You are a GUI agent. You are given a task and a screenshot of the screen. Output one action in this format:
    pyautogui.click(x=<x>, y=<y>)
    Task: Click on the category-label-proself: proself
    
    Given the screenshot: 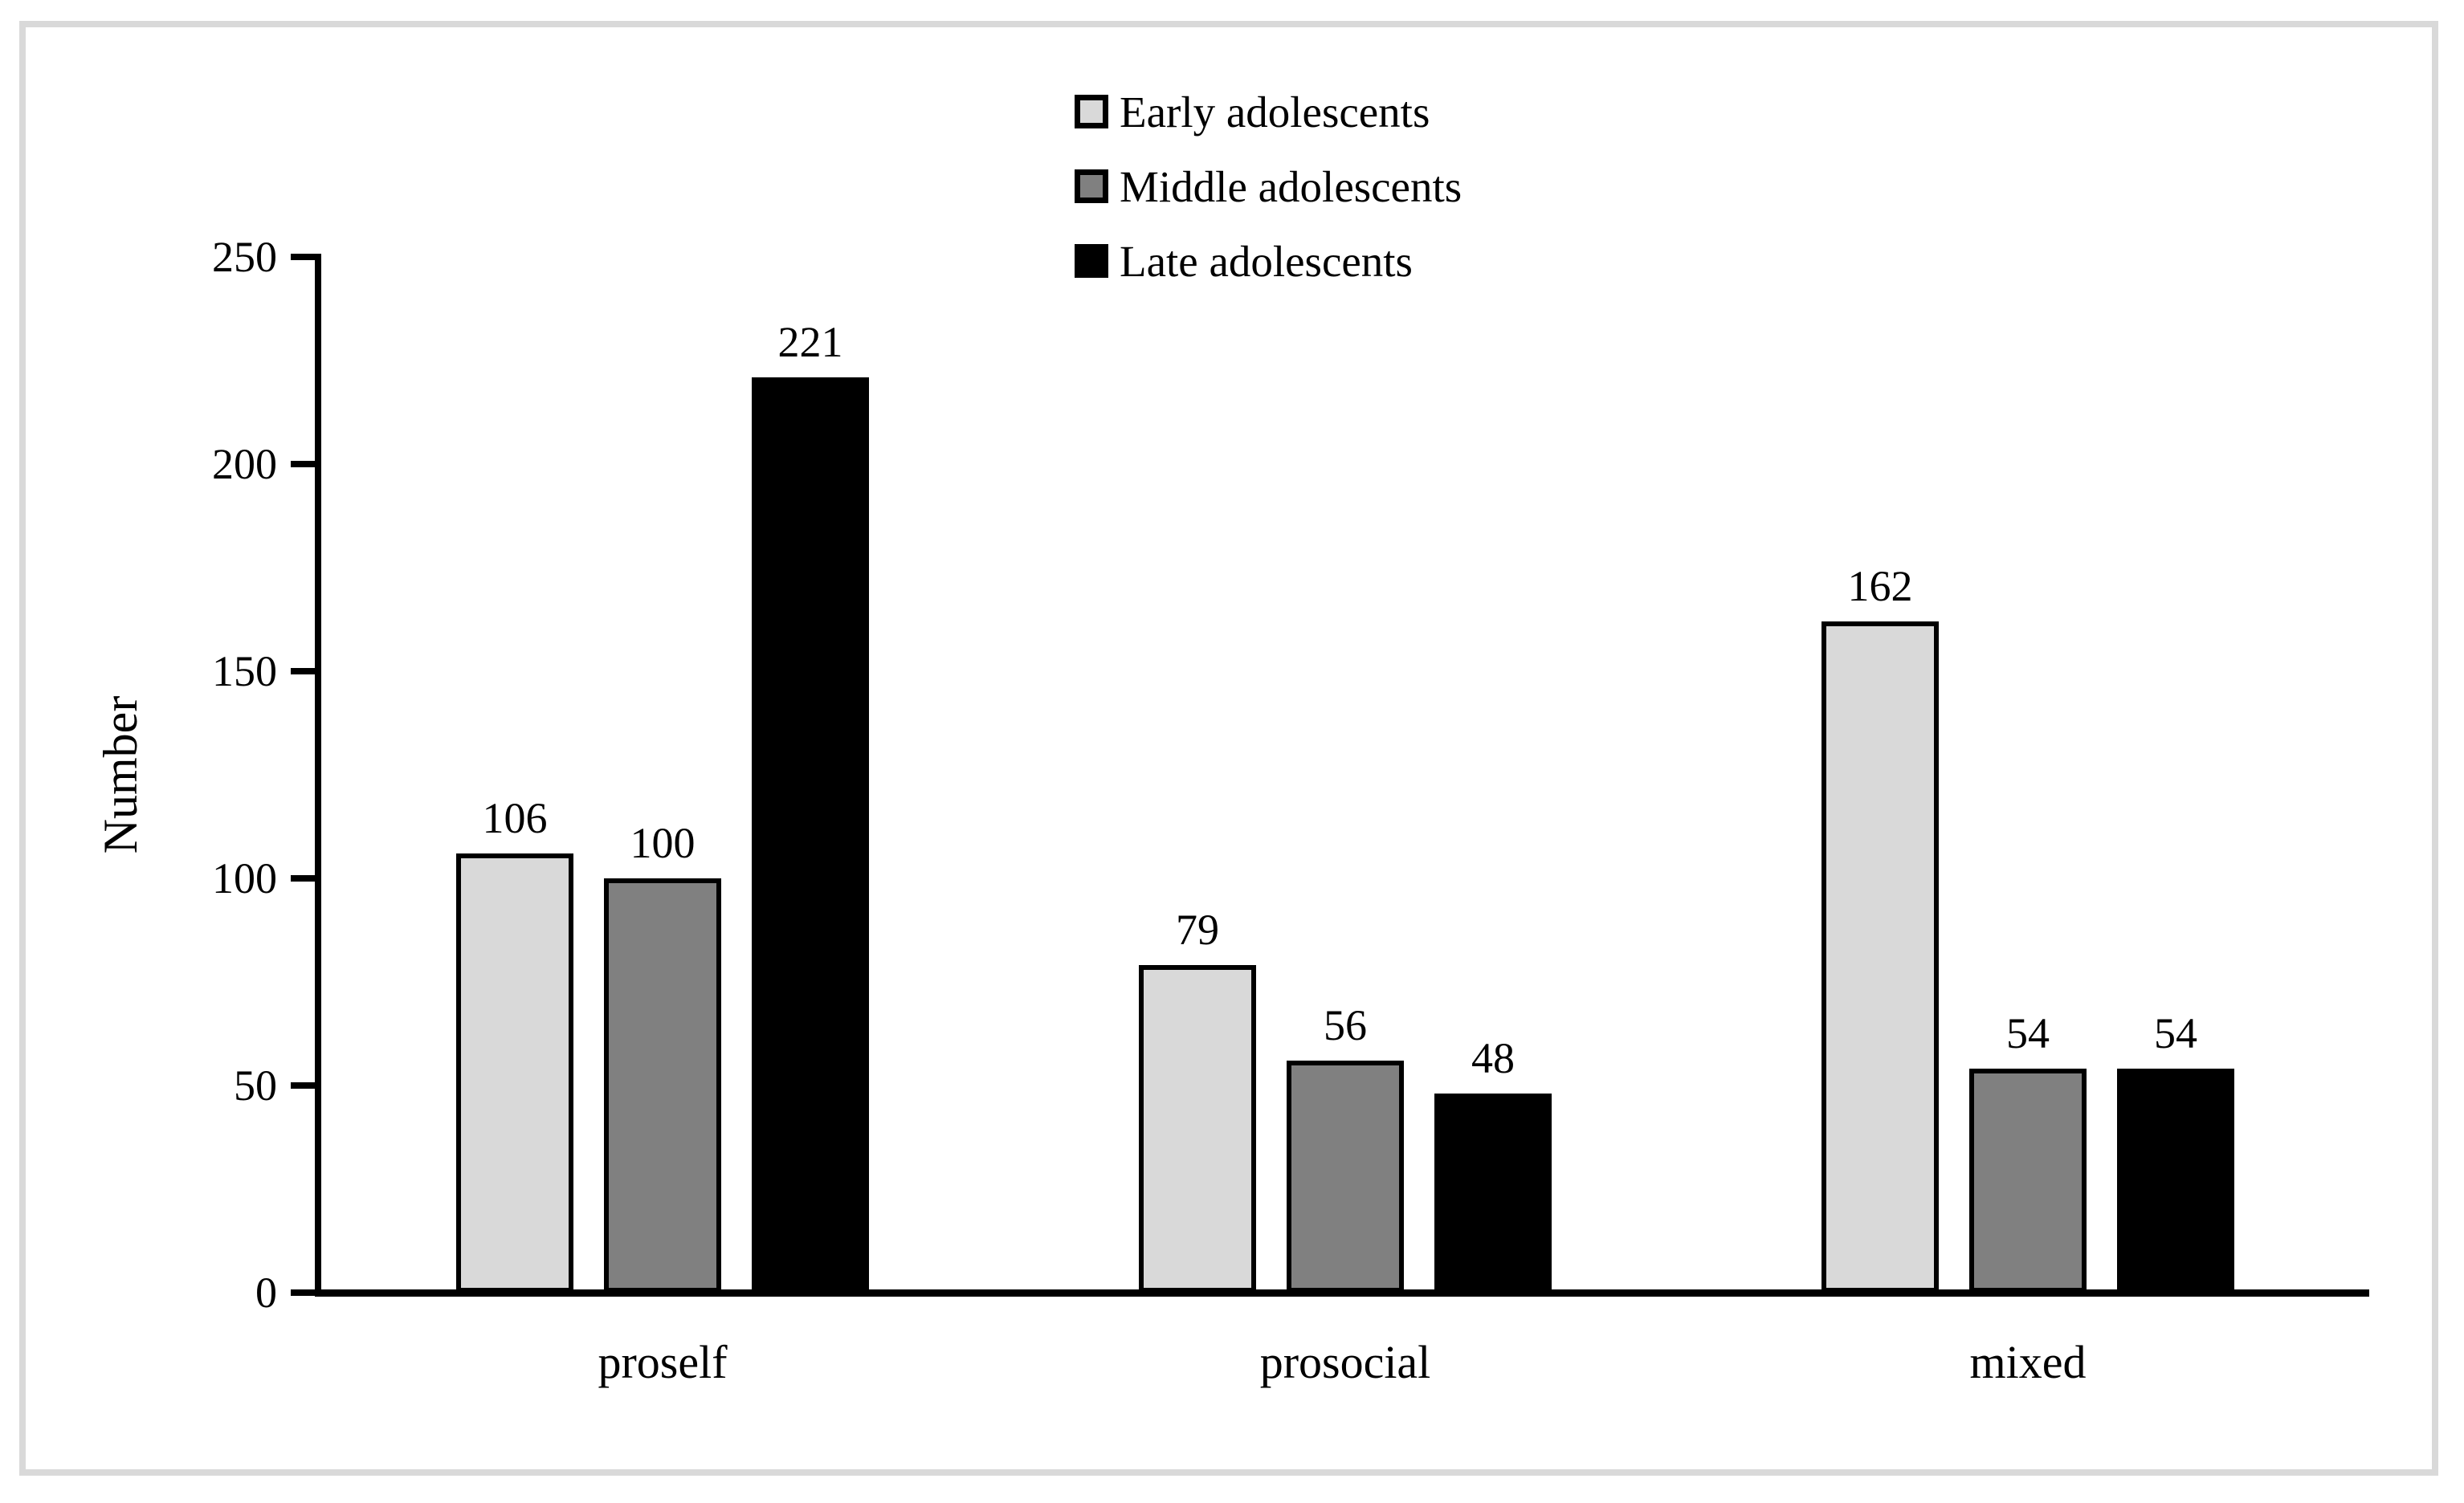 What is the action you would take?
    pyautogui.click(x=663, y=1362)
    